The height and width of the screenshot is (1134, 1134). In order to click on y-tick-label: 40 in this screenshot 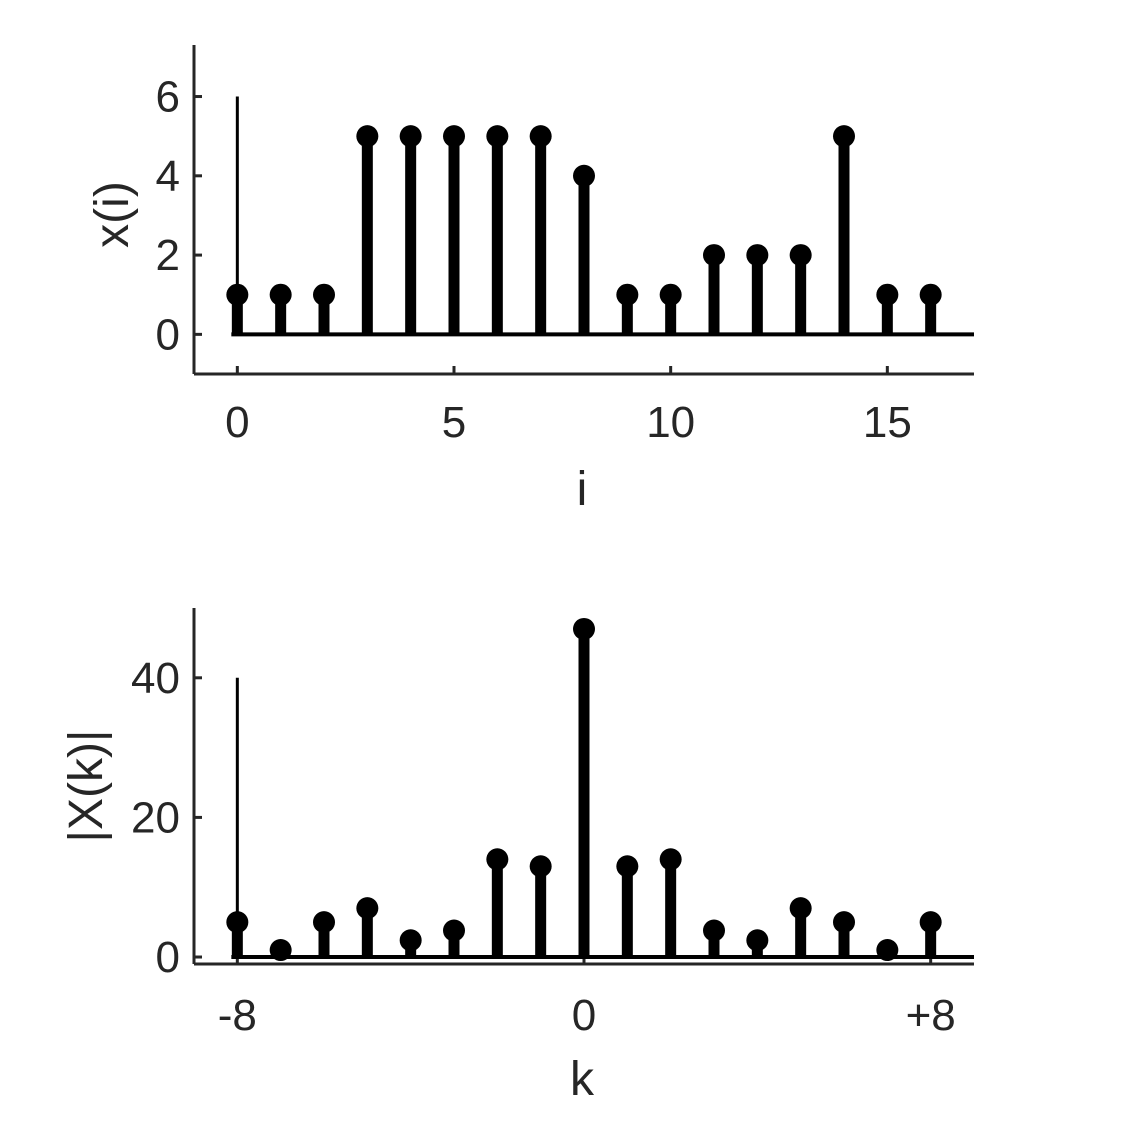, I will do `click(155, 678)`.